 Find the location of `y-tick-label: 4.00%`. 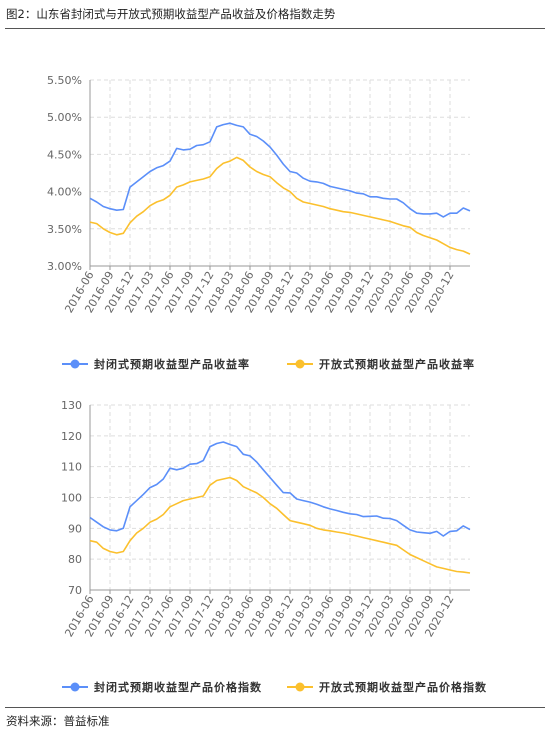

y-tick-label: 4.00% is located at coordinates (64, 192).